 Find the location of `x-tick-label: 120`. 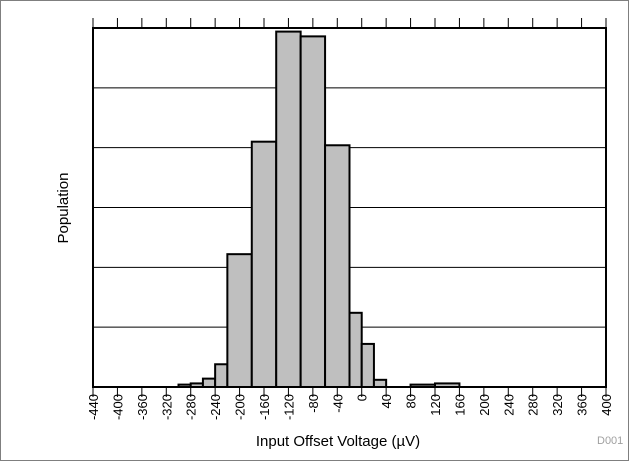

x-tick-label: 120 is located at coordinates (435, 405).